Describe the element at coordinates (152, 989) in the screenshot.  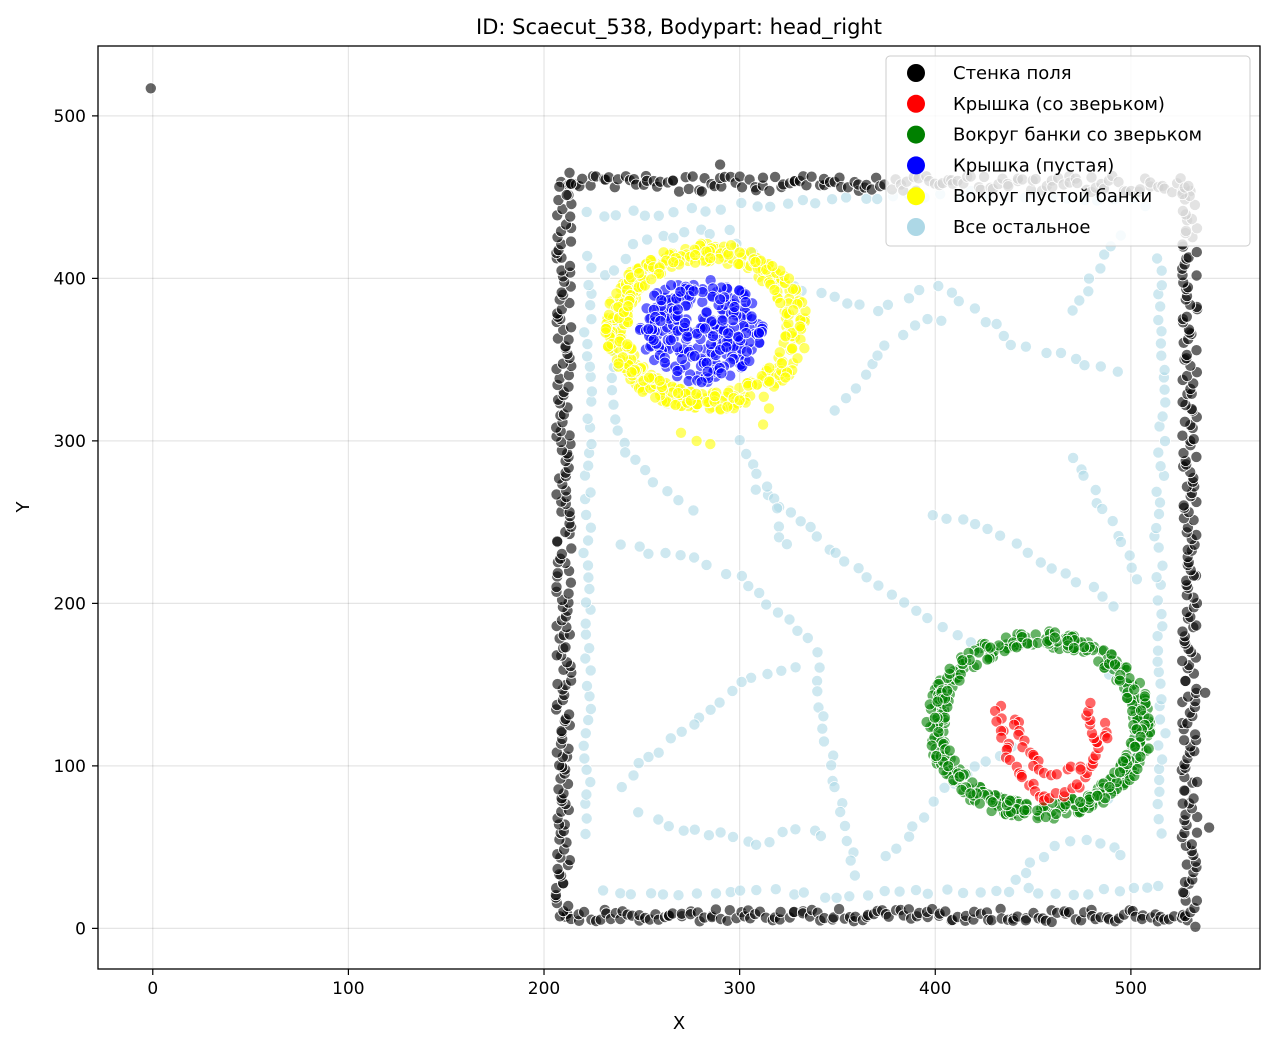
I see `x-tick-label: 0` at that location.